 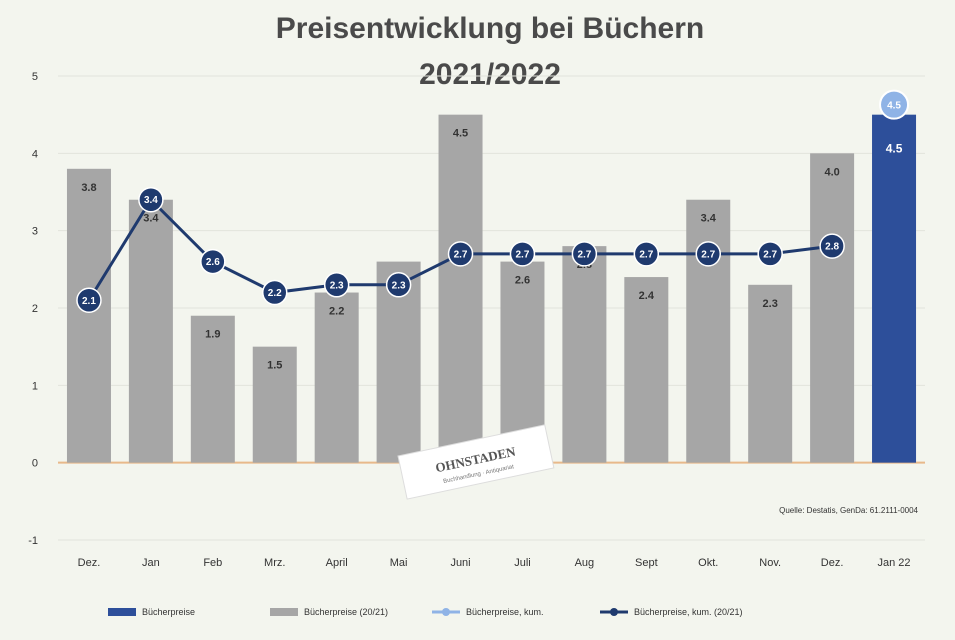 What do you see at coordinates (336, 312) in the screenshot?
I see `bar-value-label: 2.2` at bounding box center [336, 312].